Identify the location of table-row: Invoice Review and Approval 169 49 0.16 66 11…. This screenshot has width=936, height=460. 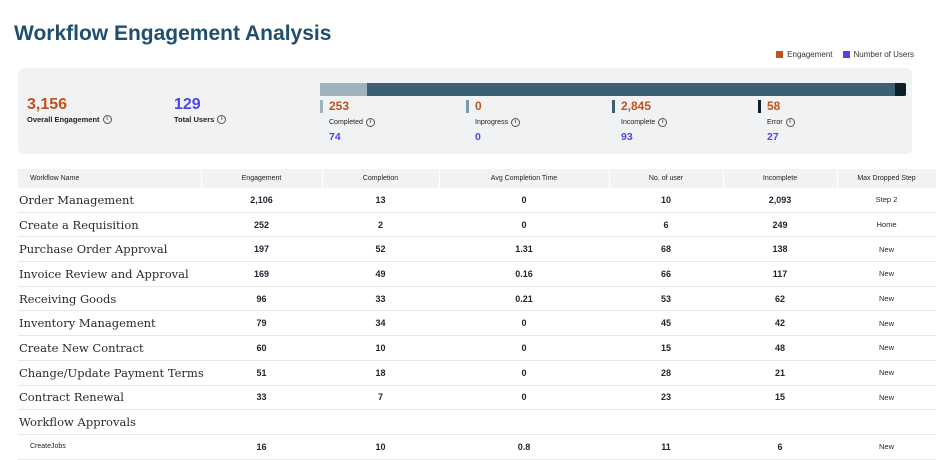
(477, 274).